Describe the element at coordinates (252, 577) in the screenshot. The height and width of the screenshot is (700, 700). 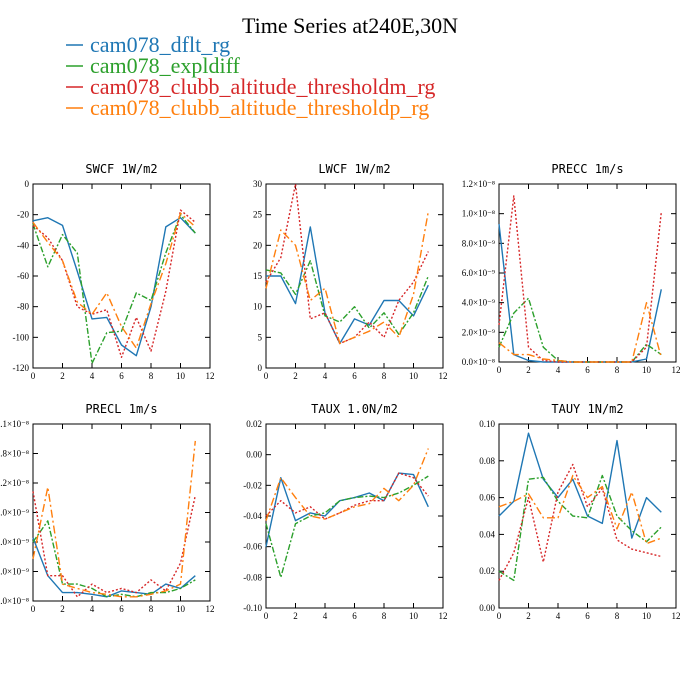
I see `y-tick-label: -0.08` at that location.